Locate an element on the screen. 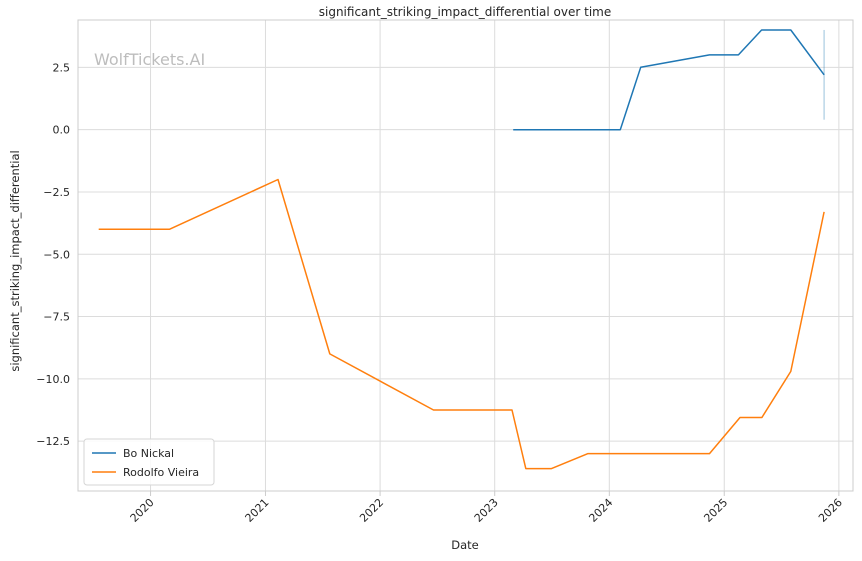  y-tick-label: 0.0 is located at coordinates (62, 130).